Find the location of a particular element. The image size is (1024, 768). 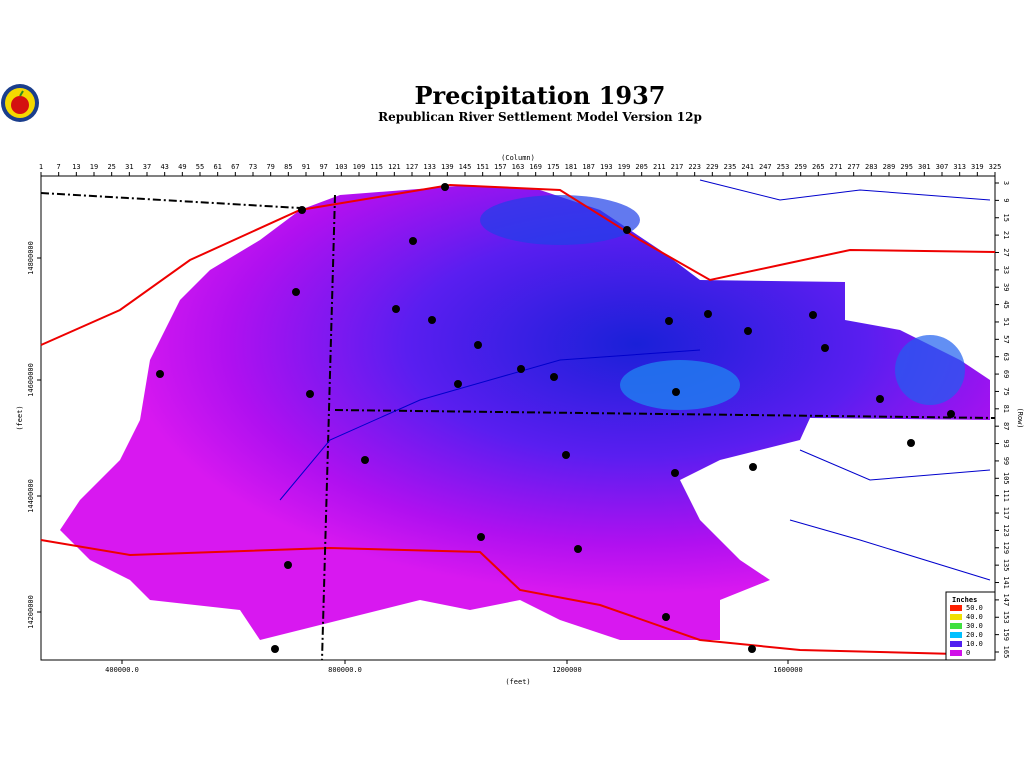

column-tick-label: 67 is located at coordinates (235, 167).